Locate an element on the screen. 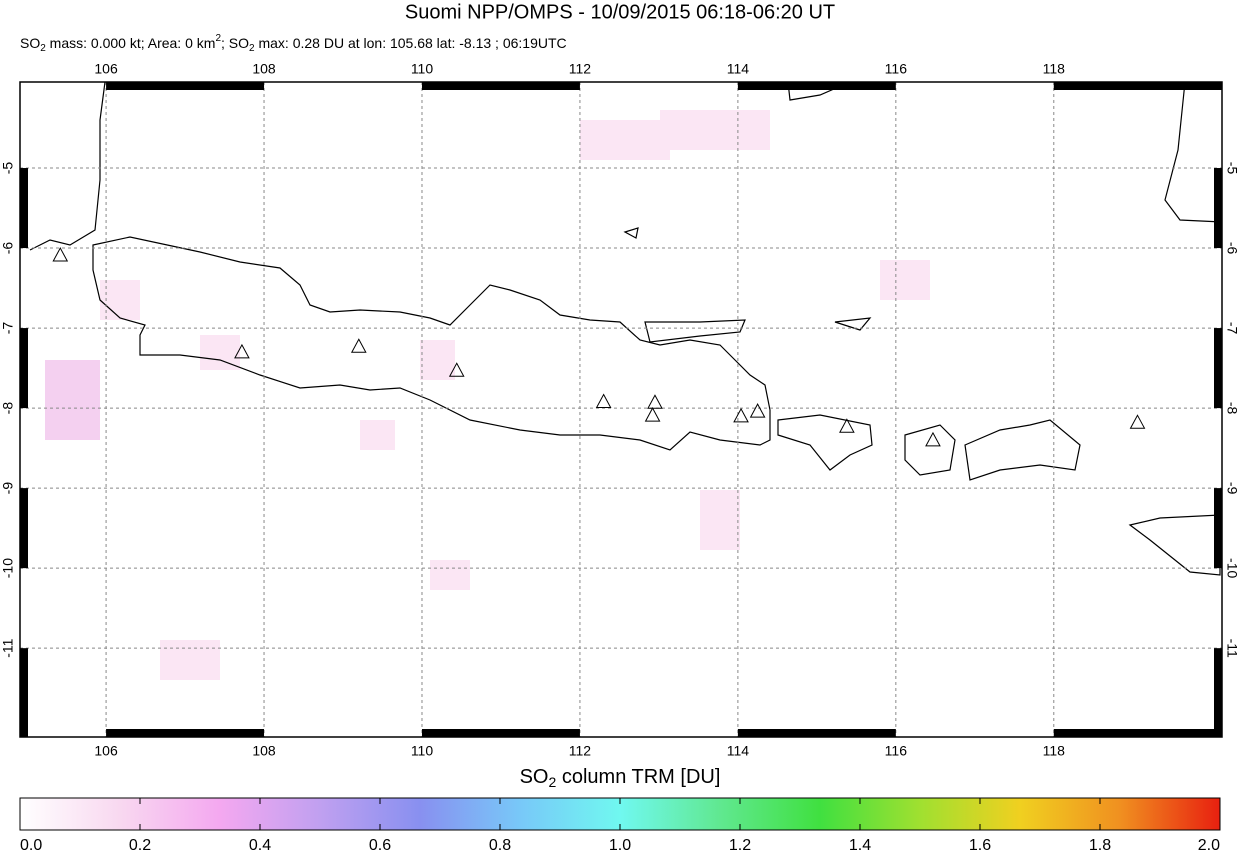 This screenshot has width=1239, height=855. subtitle-part: SO is located at coordinates (30, 43).